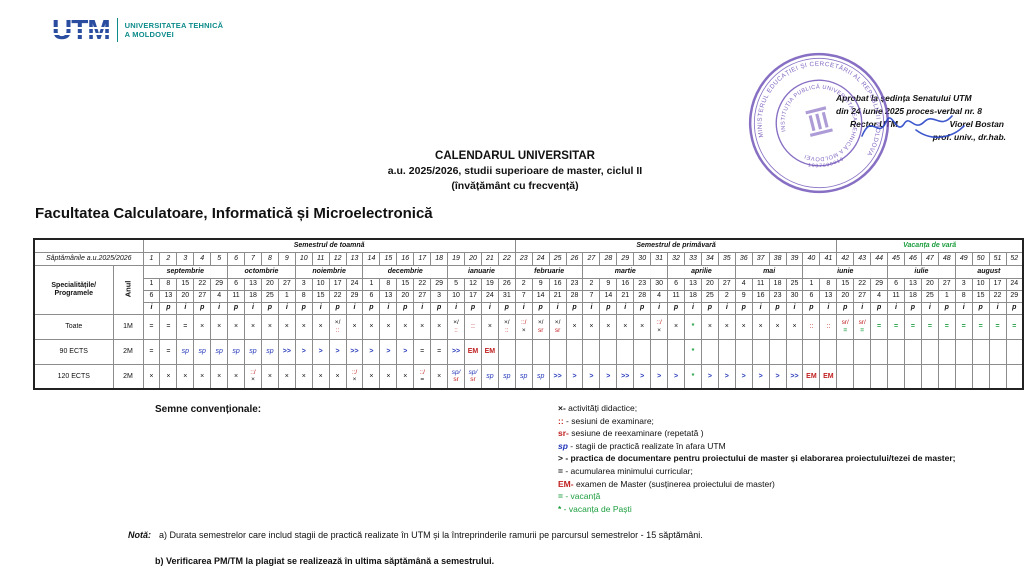 This screenshot has height=588, width=1030. Describe the element at coordinates (777, 284) in the screenshot. I see `week-start-date: 18` at that location.